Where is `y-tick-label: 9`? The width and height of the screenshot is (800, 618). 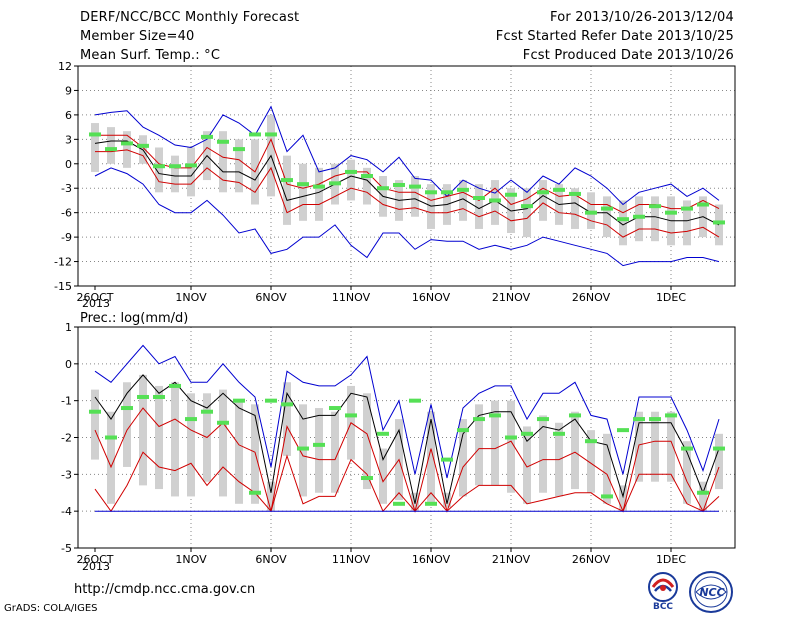 y-tick-label: 9 is located at coordinates (68, 90).